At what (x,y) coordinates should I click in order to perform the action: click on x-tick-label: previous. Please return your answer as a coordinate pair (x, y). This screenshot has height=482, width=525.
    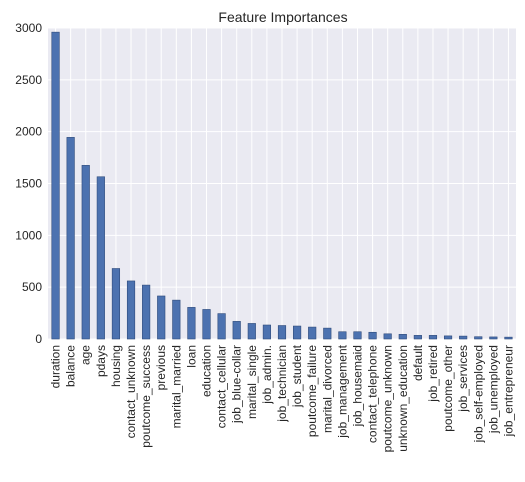
    Looking at the image, I should click on (161, 367).